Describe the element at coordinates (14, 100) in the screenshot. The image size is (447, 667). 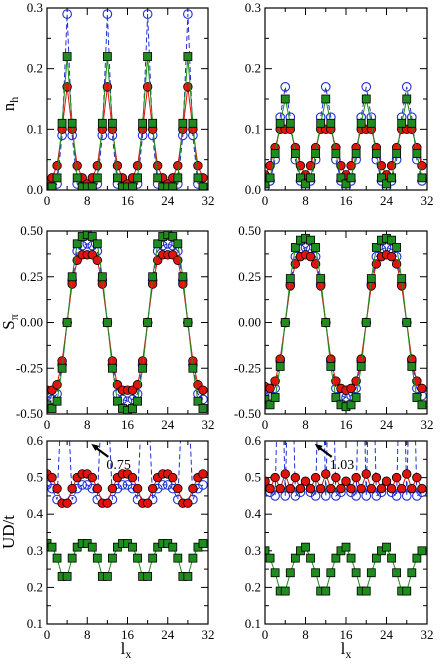
I see `y-axis-label-nh-sub: h` at that location.